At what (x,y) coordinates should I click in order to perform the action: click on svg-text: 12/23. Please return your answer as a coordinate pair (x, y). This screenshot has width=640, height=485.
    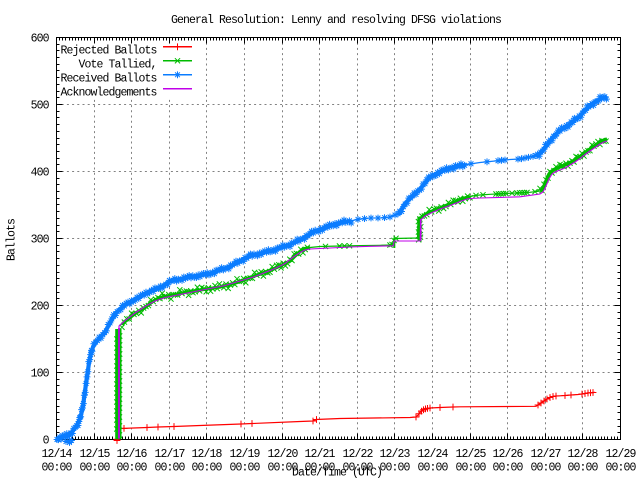
    Looking at the image, I should click on (394, 454).